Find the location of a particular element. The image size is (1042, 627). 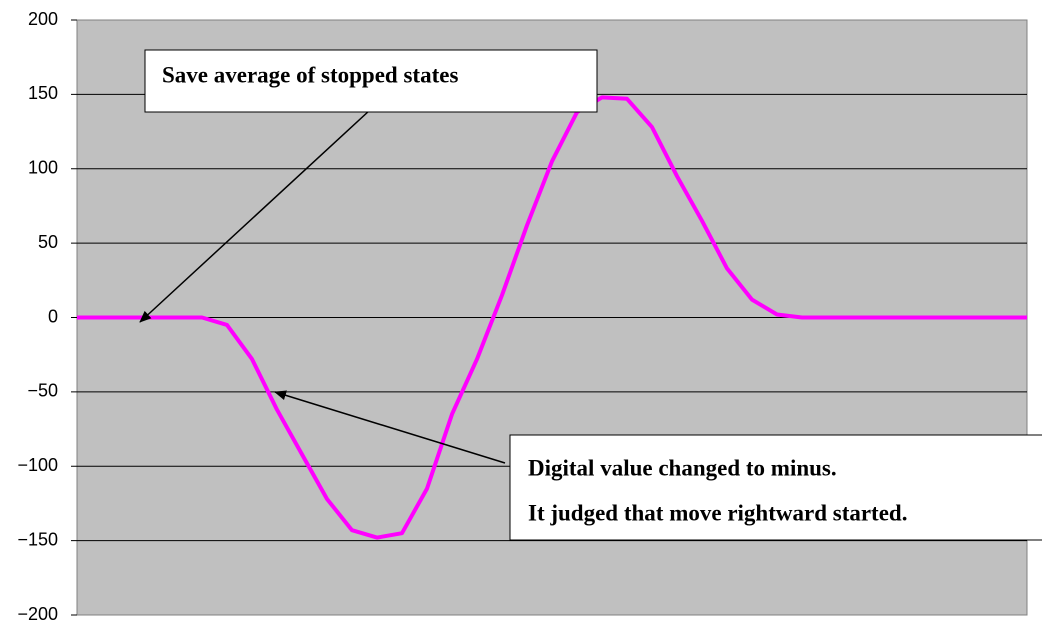

annotation: Digital value changed to minus. is located at coordinates (682, 467).